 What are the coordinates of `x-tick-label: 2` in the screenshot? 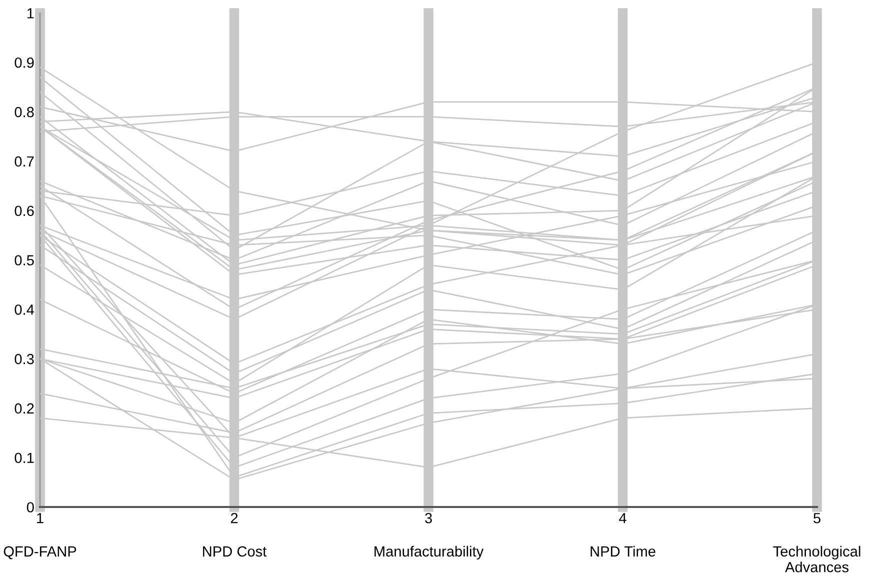 It's located at (234, 518).